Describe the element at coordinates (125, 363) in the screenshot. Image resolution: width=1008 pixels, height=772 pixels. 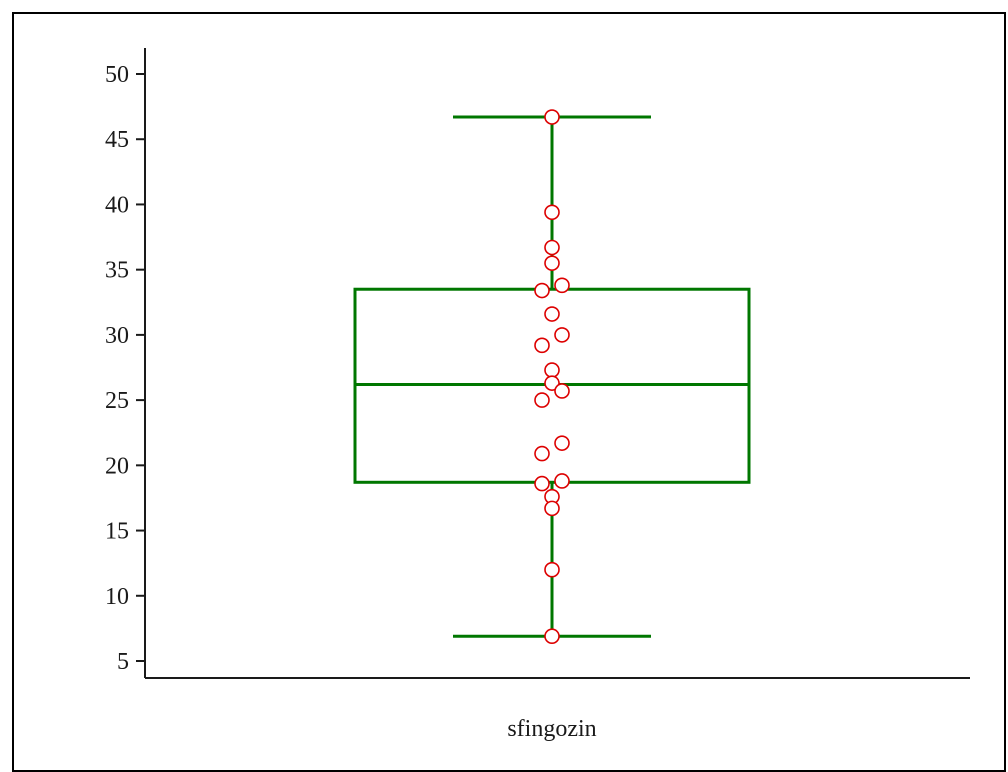
I see `y-axis: 5 10 15 20 25 30 35 40 45 50` at that location.